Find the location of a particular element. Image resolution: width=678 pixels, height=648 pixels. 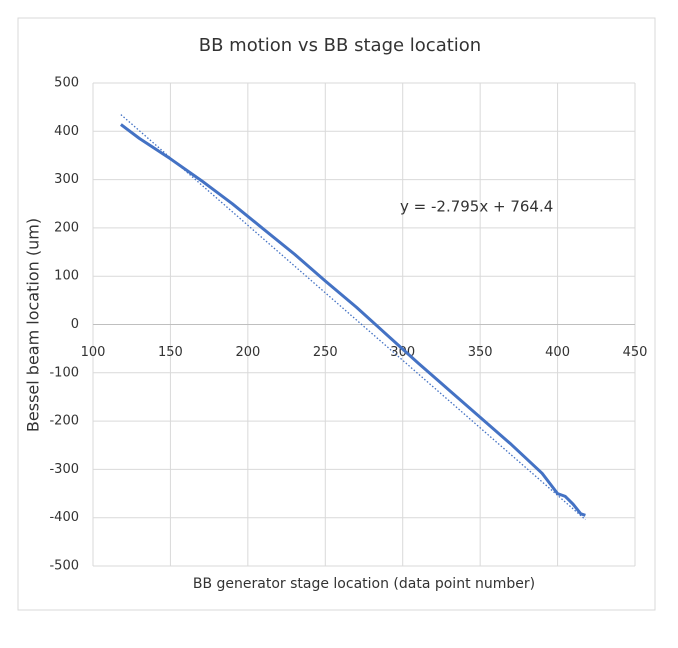

y-tick-label: -200 is located at coordinates (64, 421).